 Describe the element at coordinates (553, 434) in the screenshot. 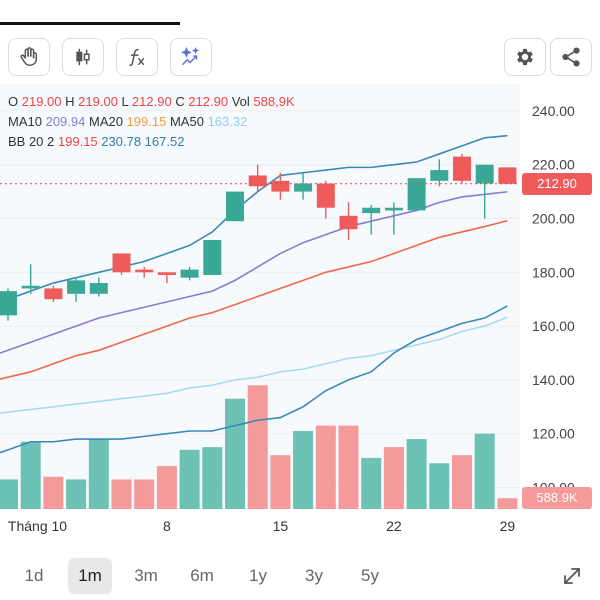

I see `y-tick-label: 120.00` at that location.